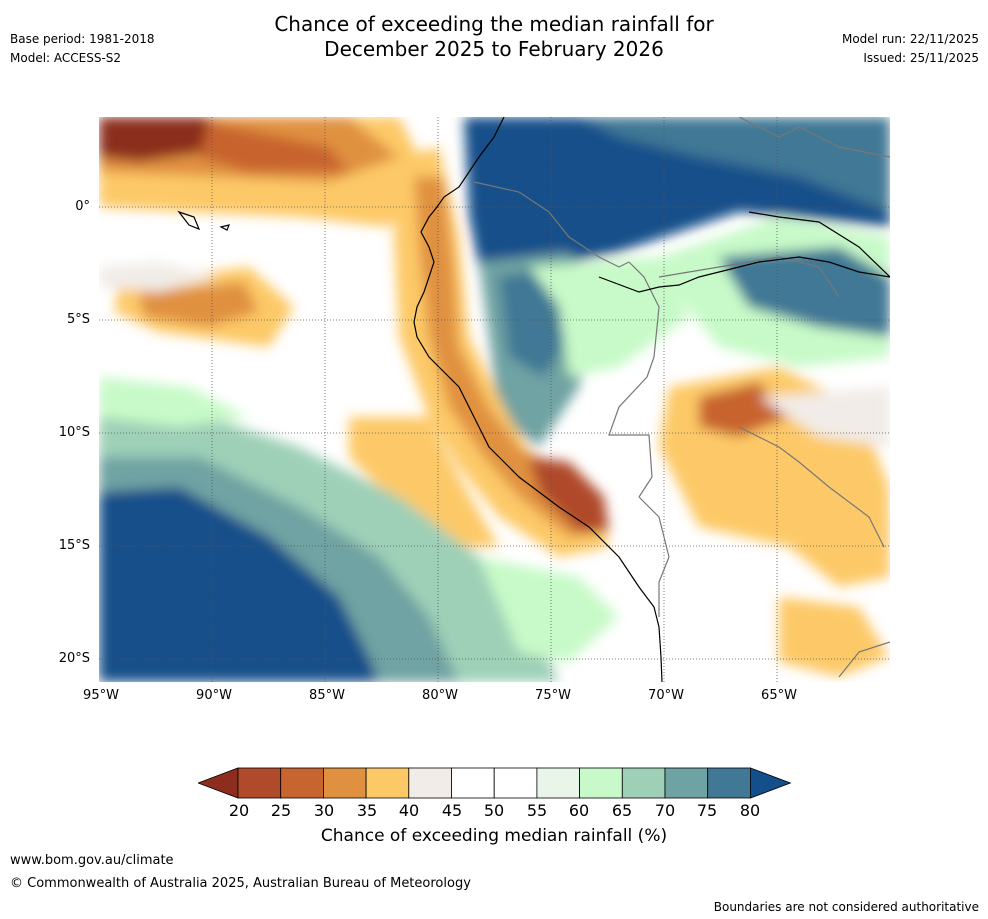 This screenshot has width=988, height=919. Describe the element at coordinates (834, 637) in the screenshot. I see `zone-35-40-south` at that location.